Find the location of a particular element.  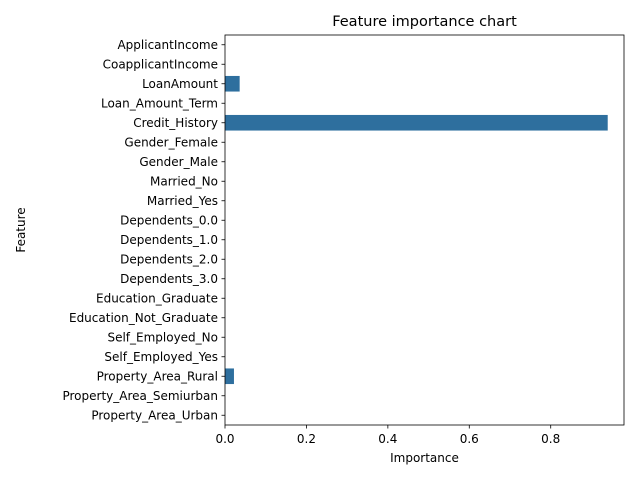

x-tick-label: 0.8 is located at coordinates (550, 439).